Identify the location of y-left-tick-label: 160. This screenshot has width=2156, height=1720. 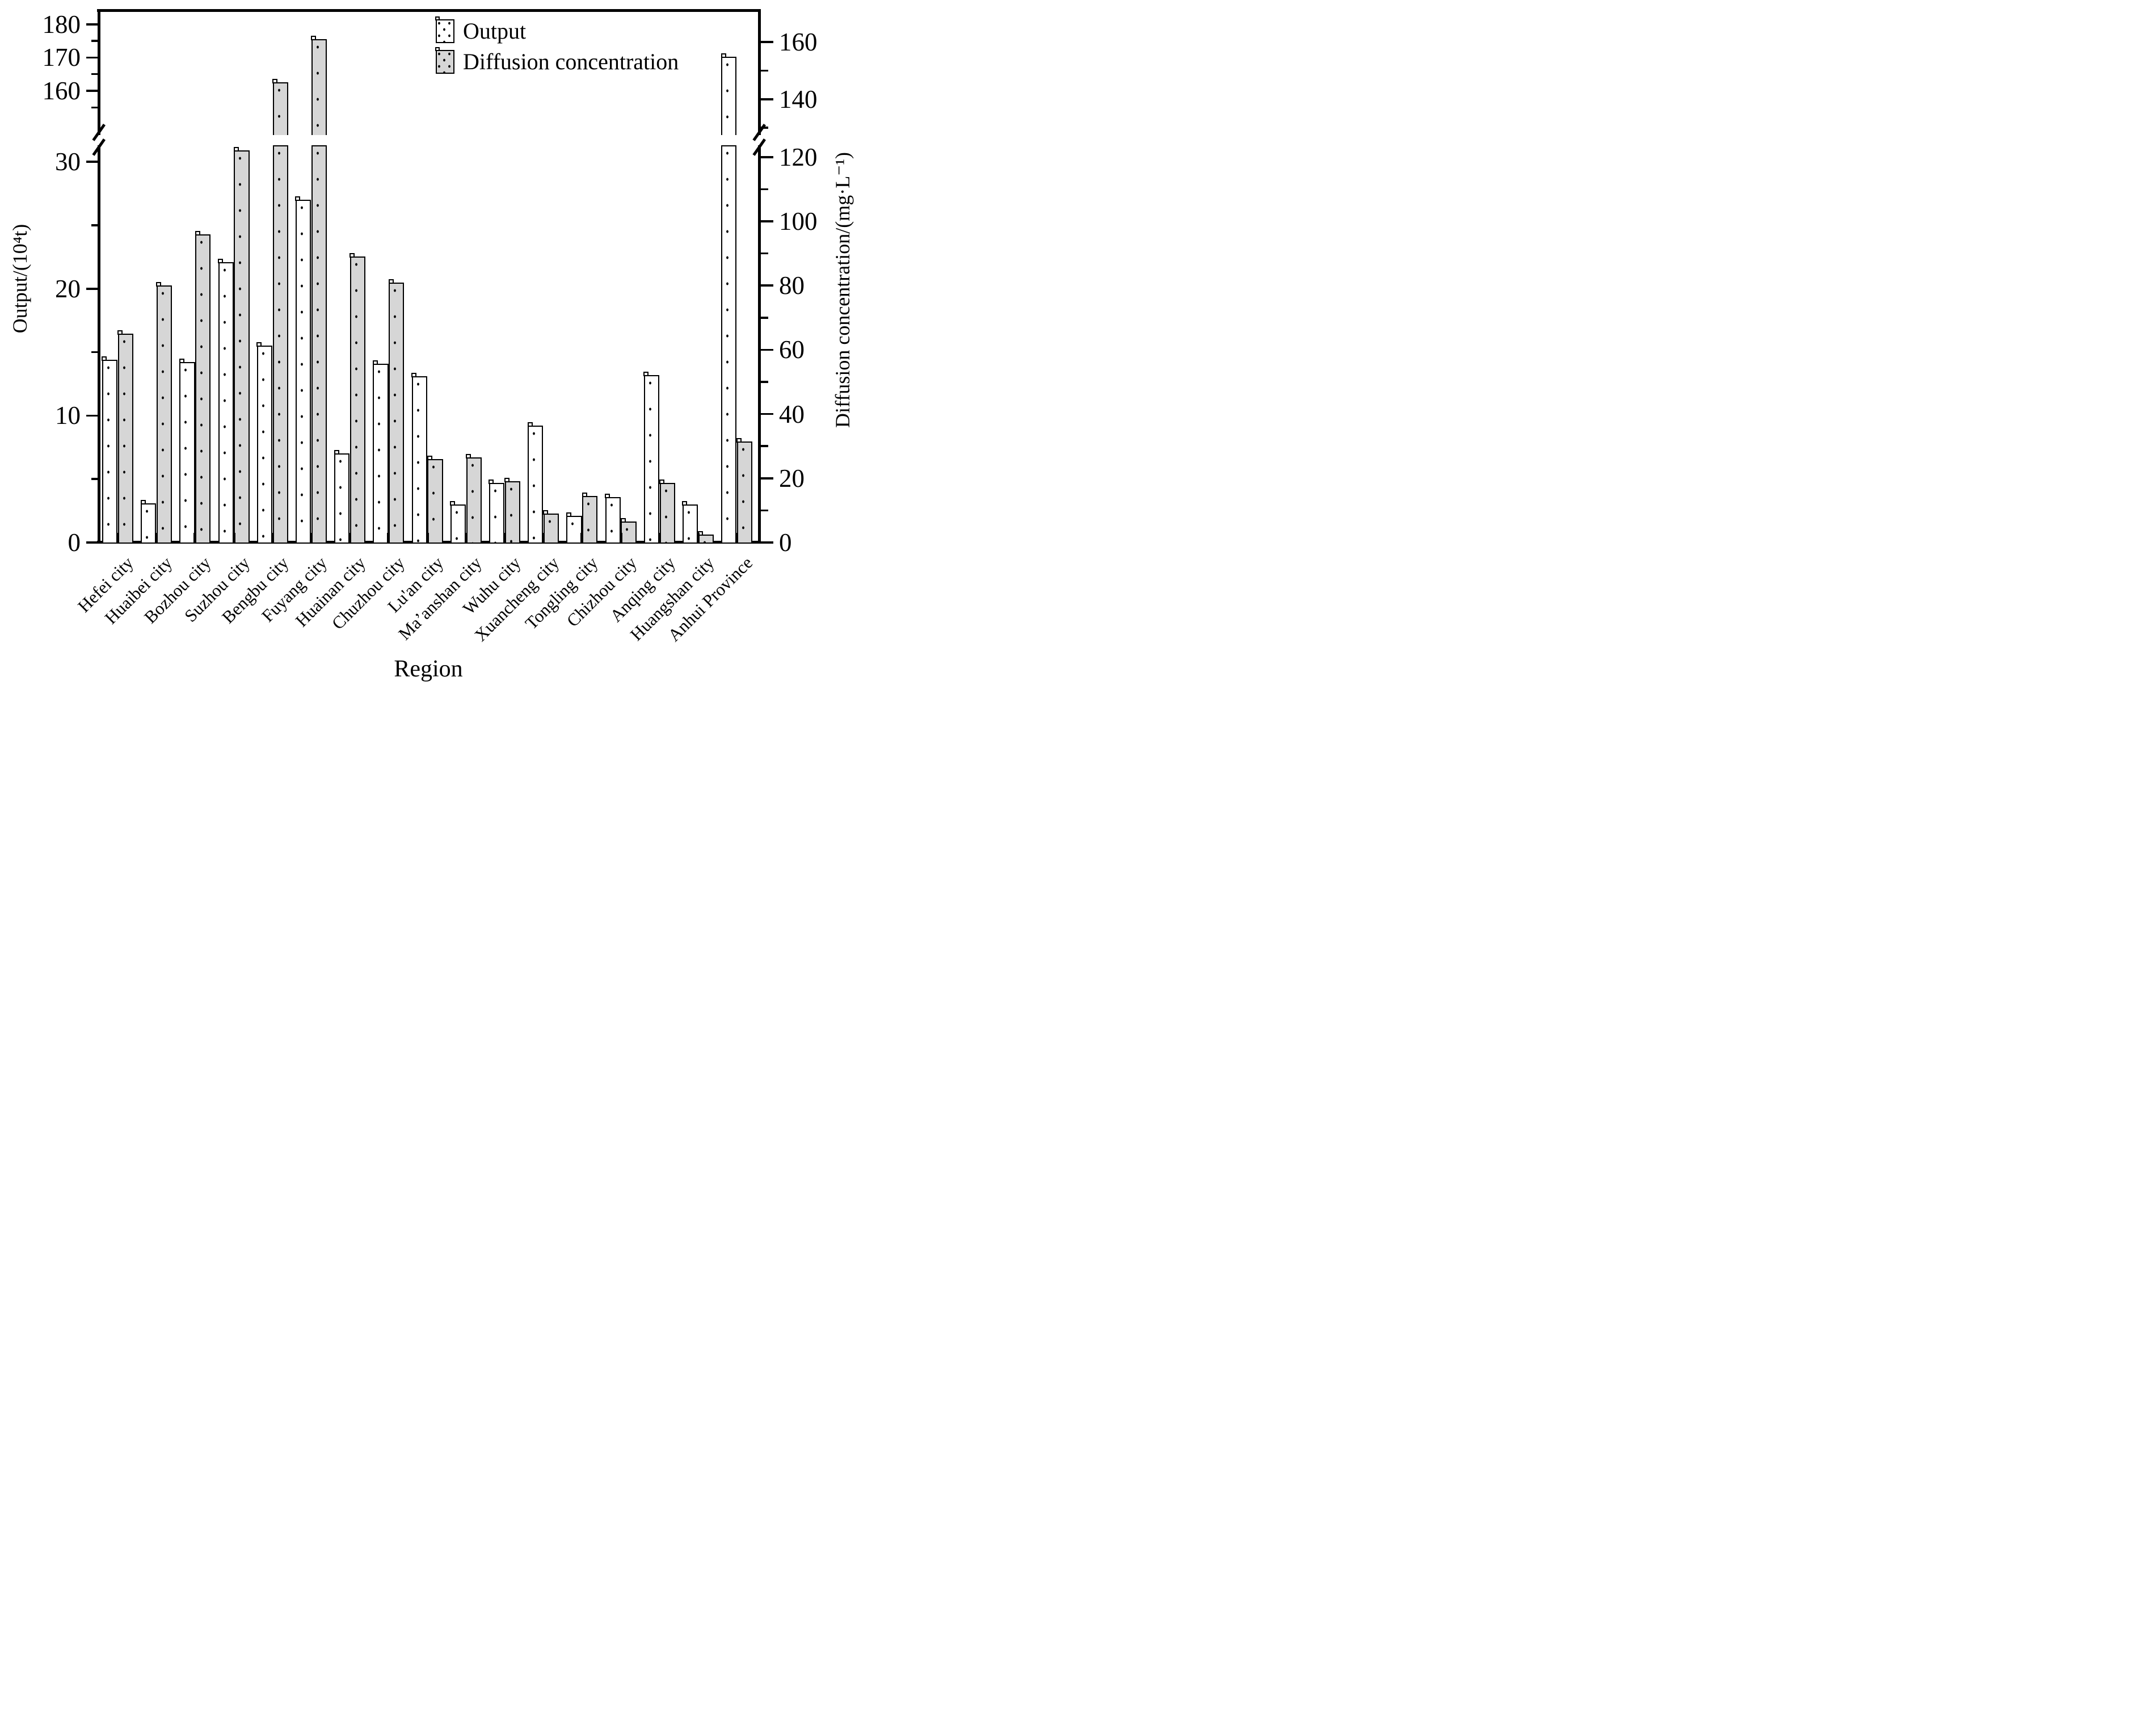
(62, 91).